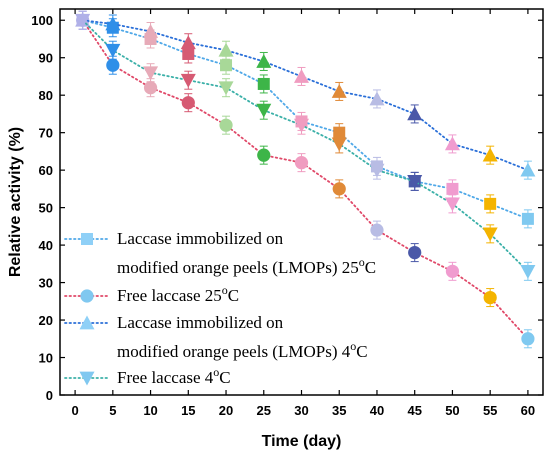  What do you see at coordinates (112, 410) in the screenshot?
I see `x-tick-label: 5` at bounding box center [112, 410].